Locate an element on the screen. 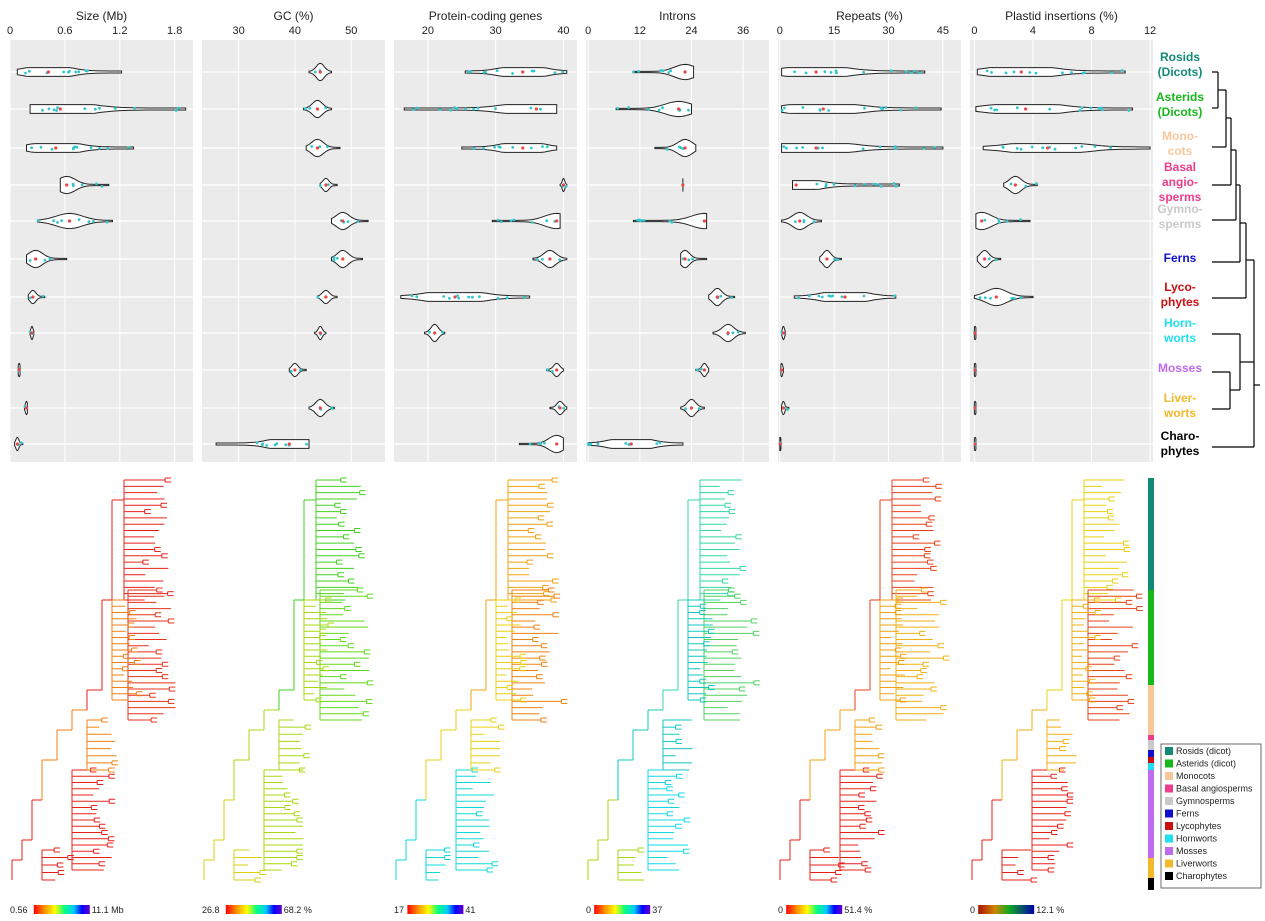  violin-panel-4: 0 12 24 36 Introns is located at coordinates (677, 235).